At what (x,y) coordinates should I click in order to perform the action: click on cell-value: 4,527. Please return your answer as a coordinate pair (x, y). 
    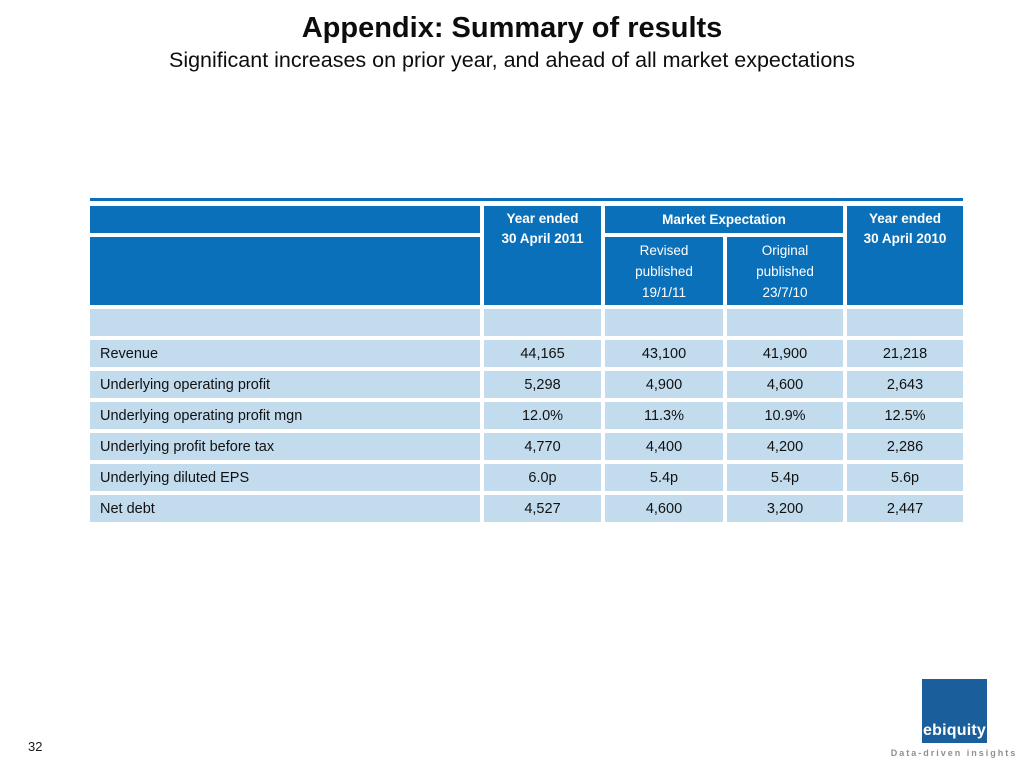
    Looking at the image, I should click on (542, 508).